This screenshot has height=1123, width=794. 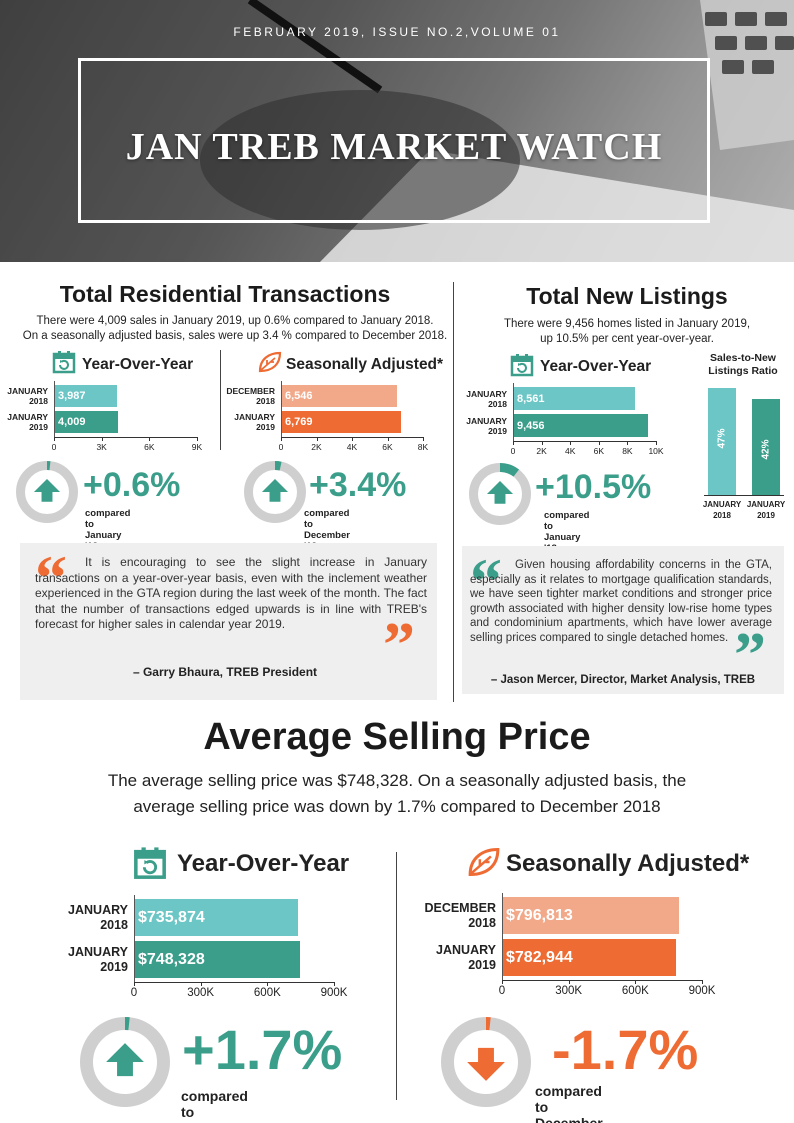 What do you see at coordinates (394, 147) in the screenshot?
I see `page-title: JAN TREB MARKET WATCH` at bounding box center [394, 147].